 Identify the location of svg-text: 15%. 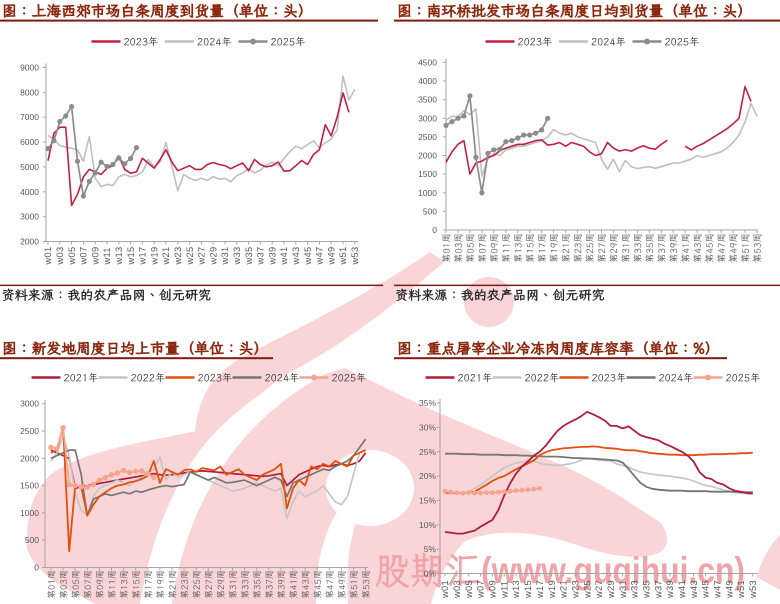
(427, 500).